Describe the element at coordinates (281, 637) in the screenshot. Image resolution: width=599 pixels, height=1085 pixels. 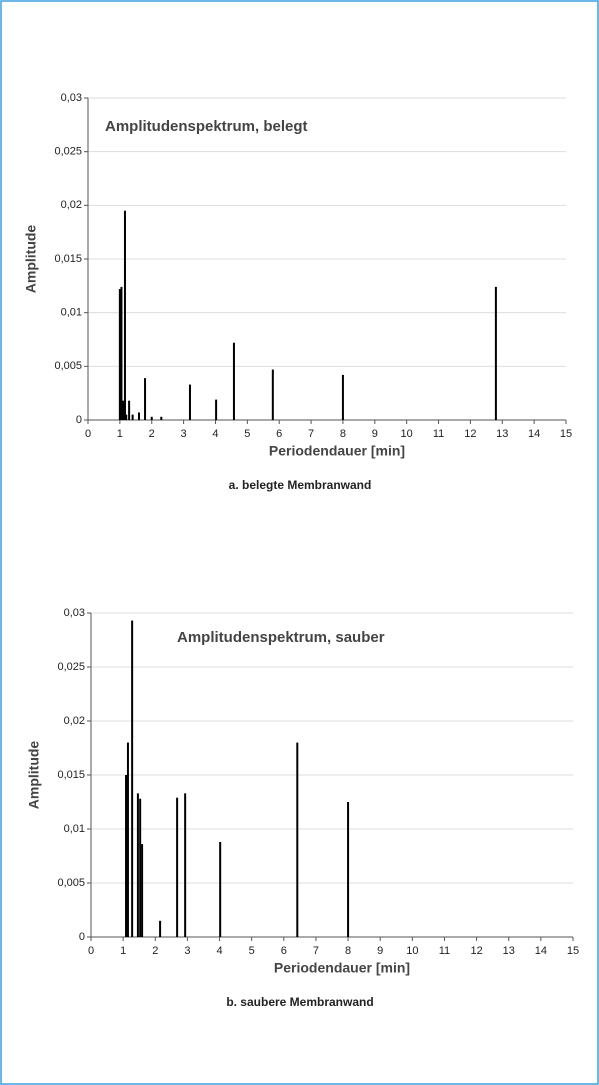
I see `plot-title: Amplitudenspektrum, sauber` at that location.